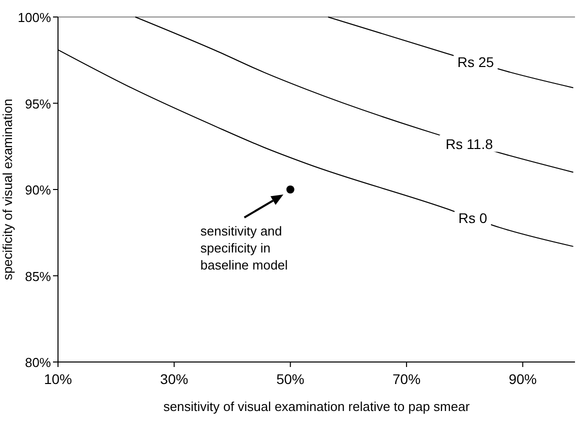 This screenshot has width=579, height=429. I want to click on series-label: Rs 11.8, so click(470, 144).